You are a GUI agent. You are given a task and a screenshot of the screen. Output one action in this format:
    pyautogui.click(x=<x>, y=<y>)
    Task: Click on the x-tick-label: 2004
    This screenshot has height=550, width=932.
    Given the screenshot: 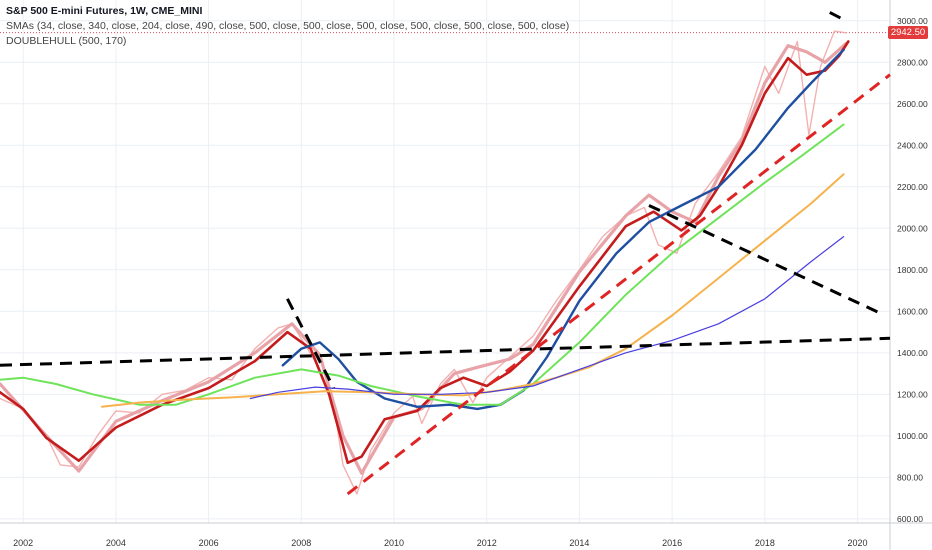 What is the action you would take?
    pyautogui.click(x=116, y=543)
    